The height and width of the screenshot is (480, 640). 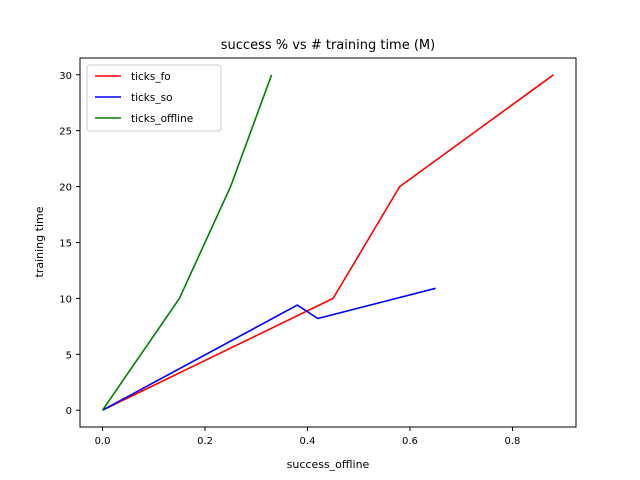 I want to click on x-axis-label: success_offline, so click(x=328, y=464).